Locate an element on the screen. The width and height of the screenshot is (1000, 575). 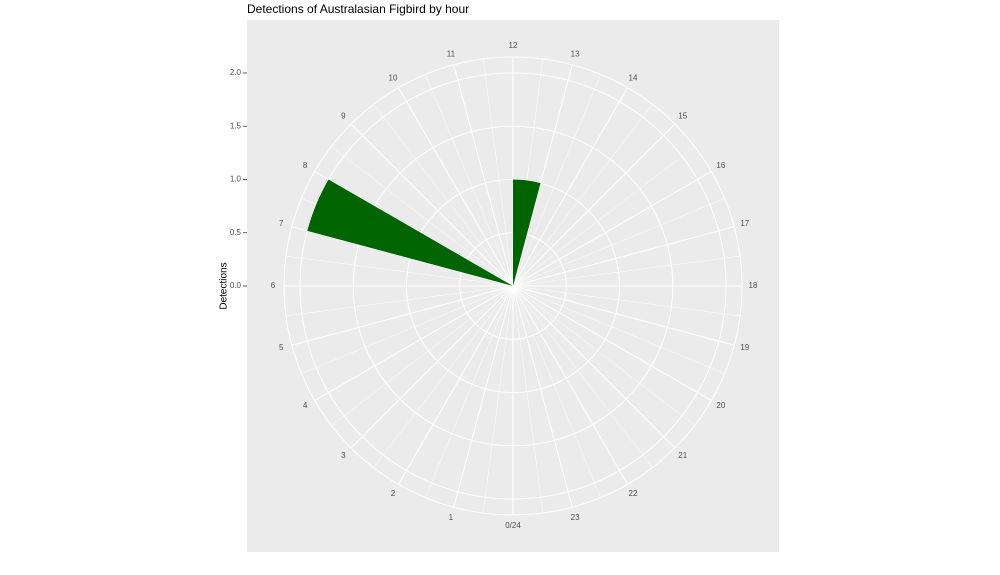
x-tick-label: 2 is located at coordinates (393, 493).